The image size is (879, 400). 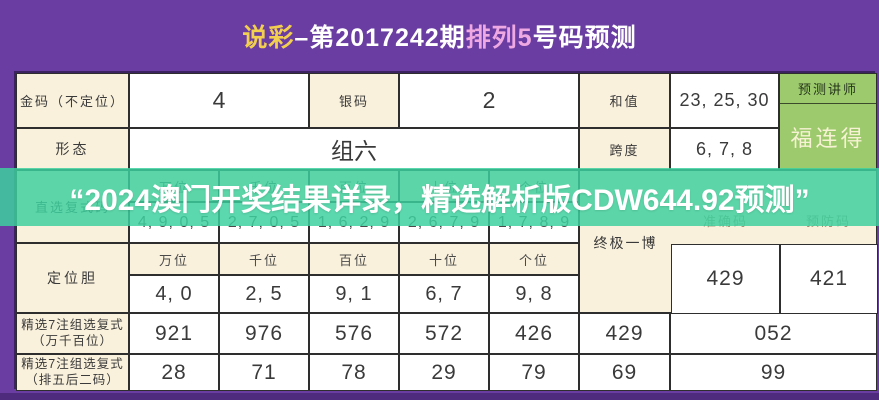 What do you see at coordinates (624, 149) in the screenshot?
I see `span-label: 跨度` at bounding box center [624, 149].